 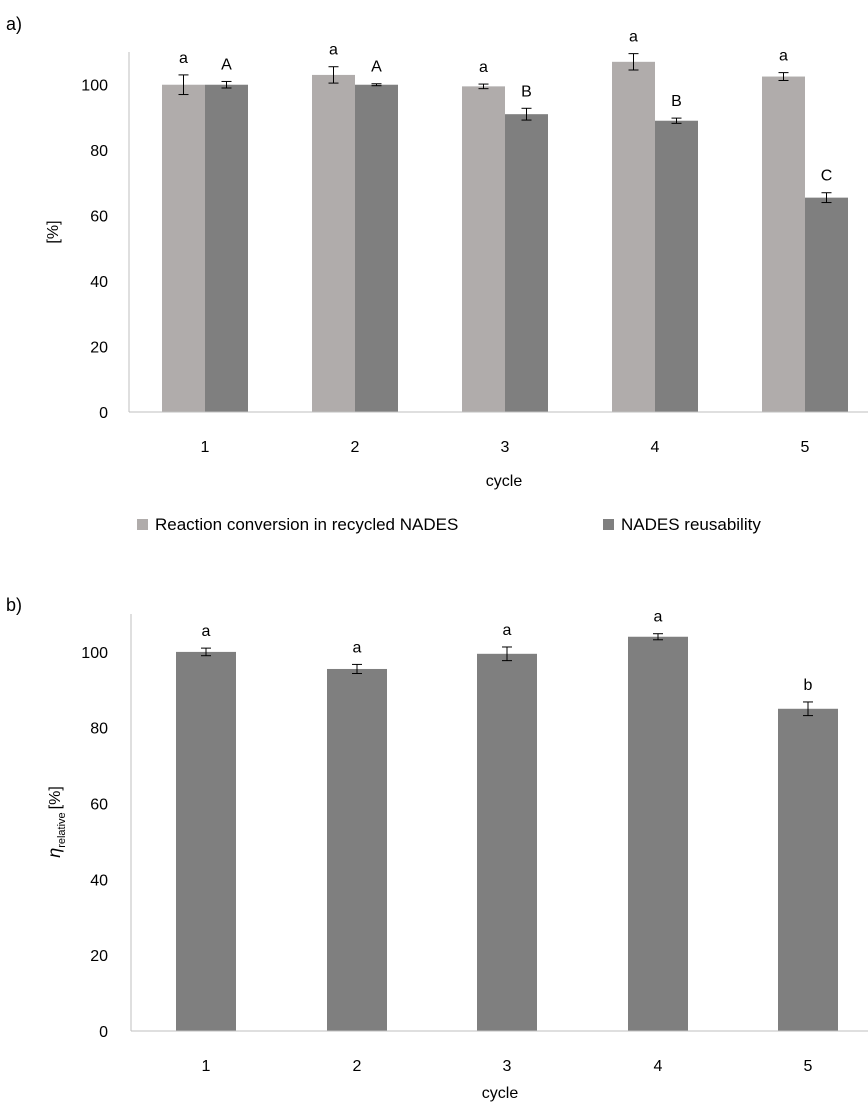 I want to click on significance-letter: C, so click(x=827, y=176).